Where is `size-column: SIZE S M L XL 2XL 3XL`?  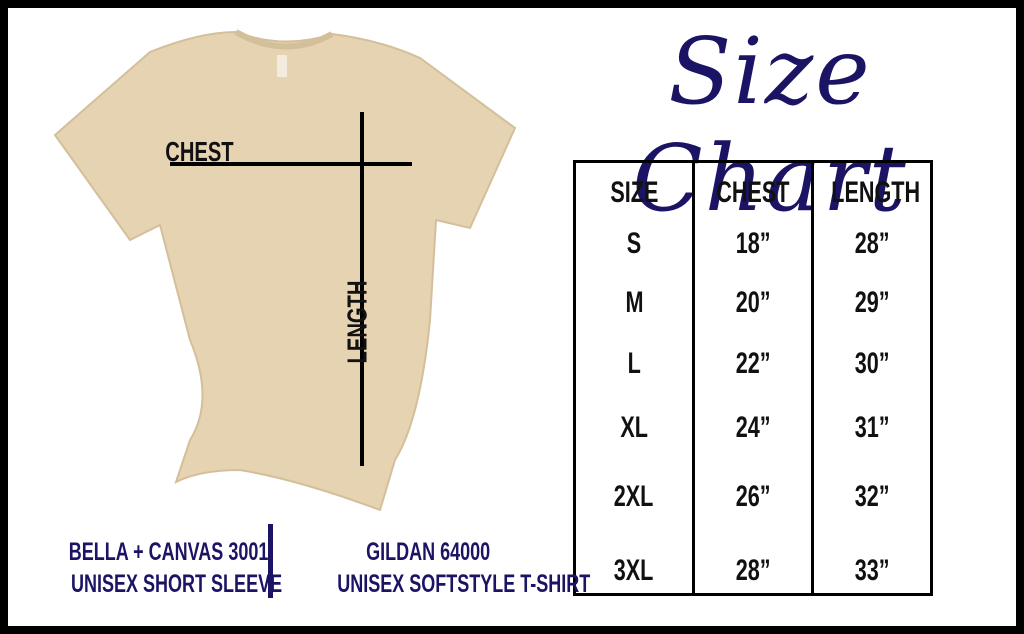
size-column: SIZE S M L XL 2XL 3XL is located at coordinates (634, 378).